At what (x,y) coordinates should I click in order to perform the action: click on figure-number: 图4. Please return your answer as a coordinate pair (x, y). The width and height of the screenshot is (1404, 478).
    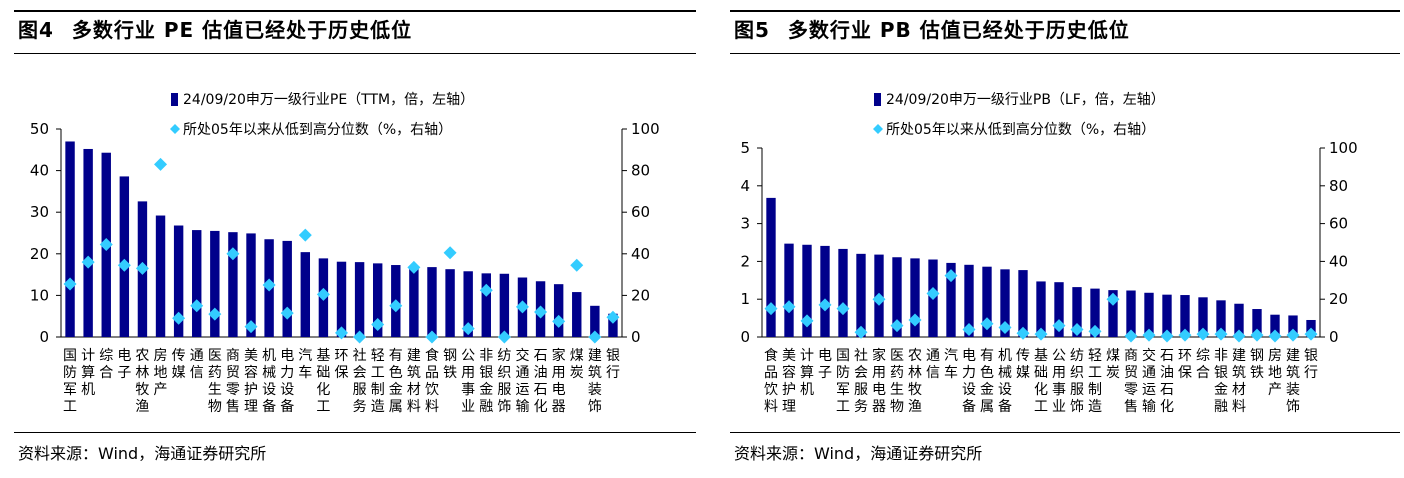
    Looking at the image, I should click on (36, 30).